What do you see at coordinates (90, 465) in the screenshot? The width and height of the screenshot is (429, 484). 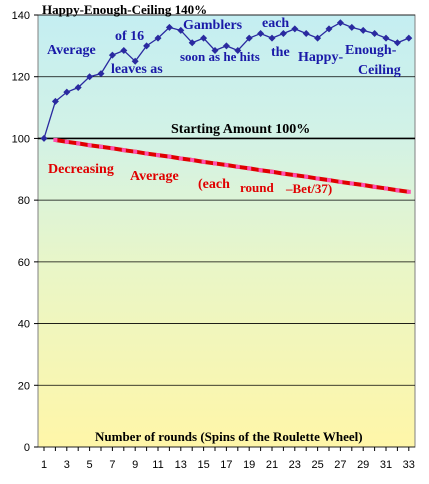 I see `x-tick-label: 5` at bounding box center [90, 465].